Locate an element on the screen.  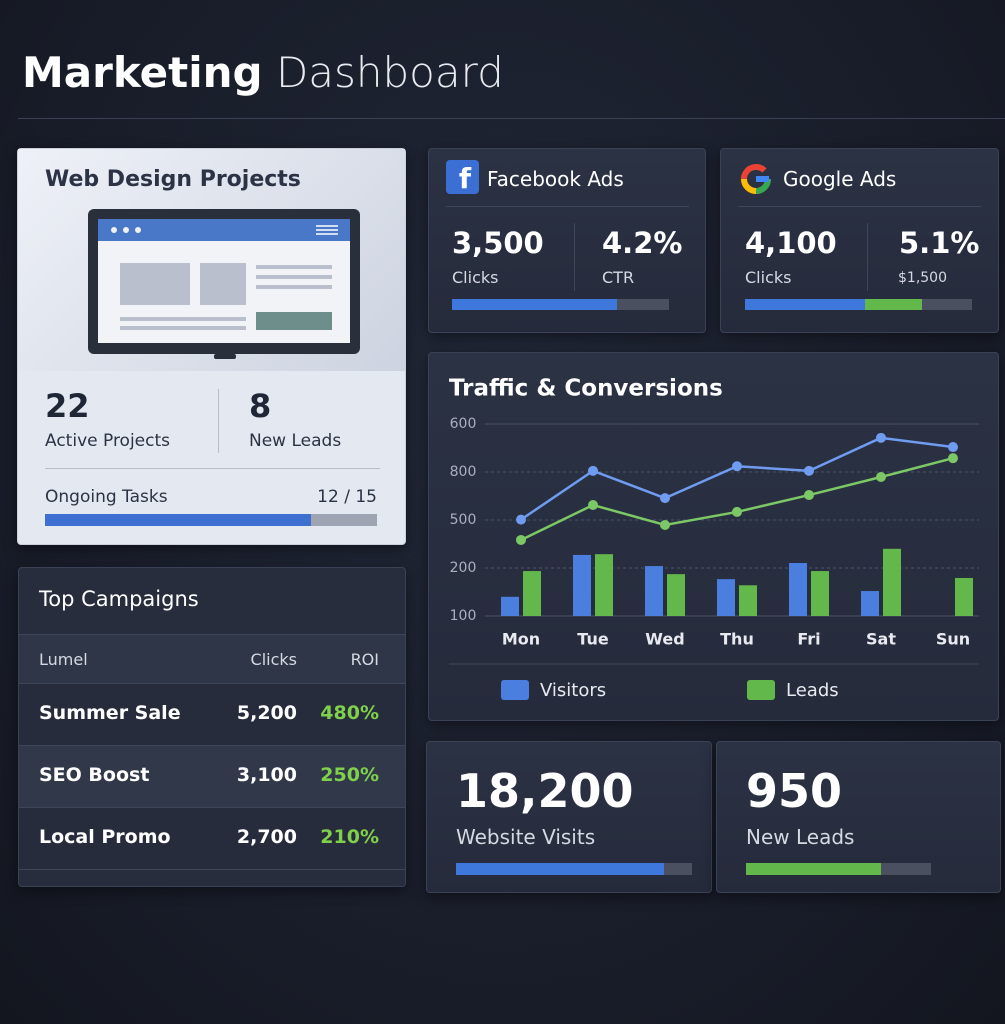
card-title: Google Ads is located at coordinates (840, 179).